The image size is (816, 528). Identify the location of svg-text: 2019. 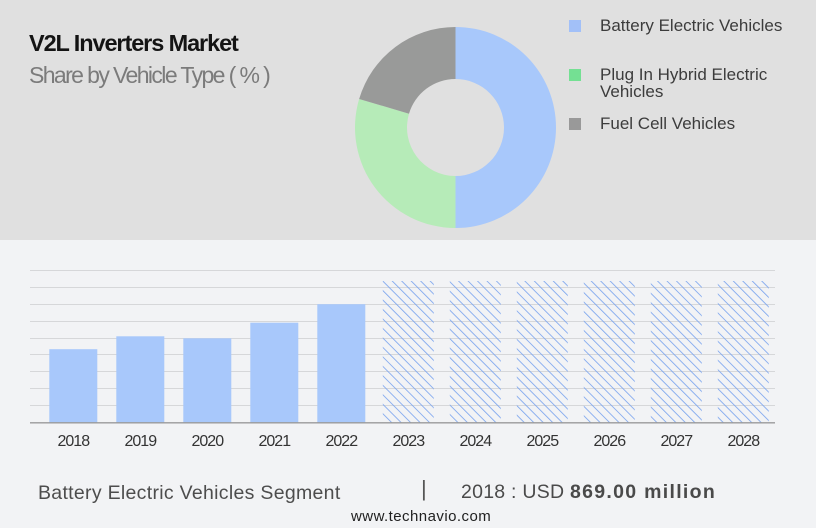
(141, 441).